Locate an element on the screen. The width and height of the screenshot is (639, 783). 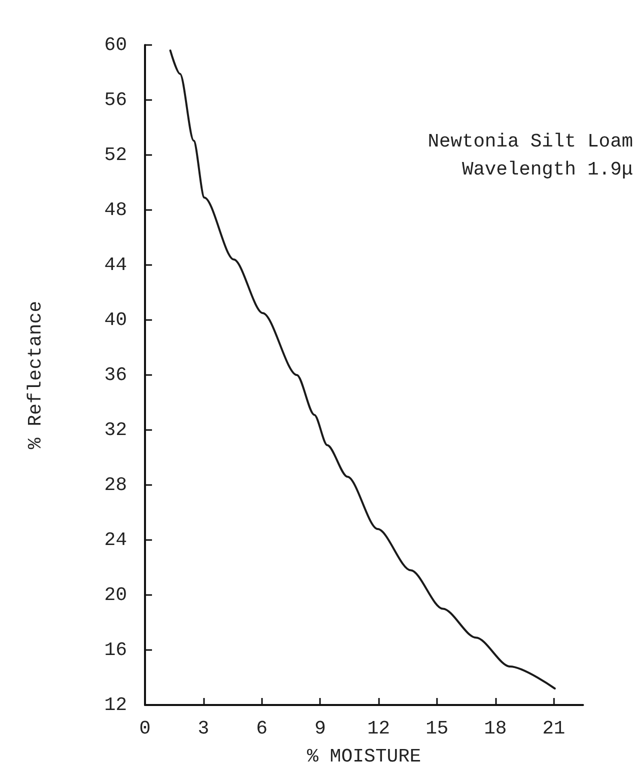
y-tick-label: 56 is located at coordinates (115, 100).